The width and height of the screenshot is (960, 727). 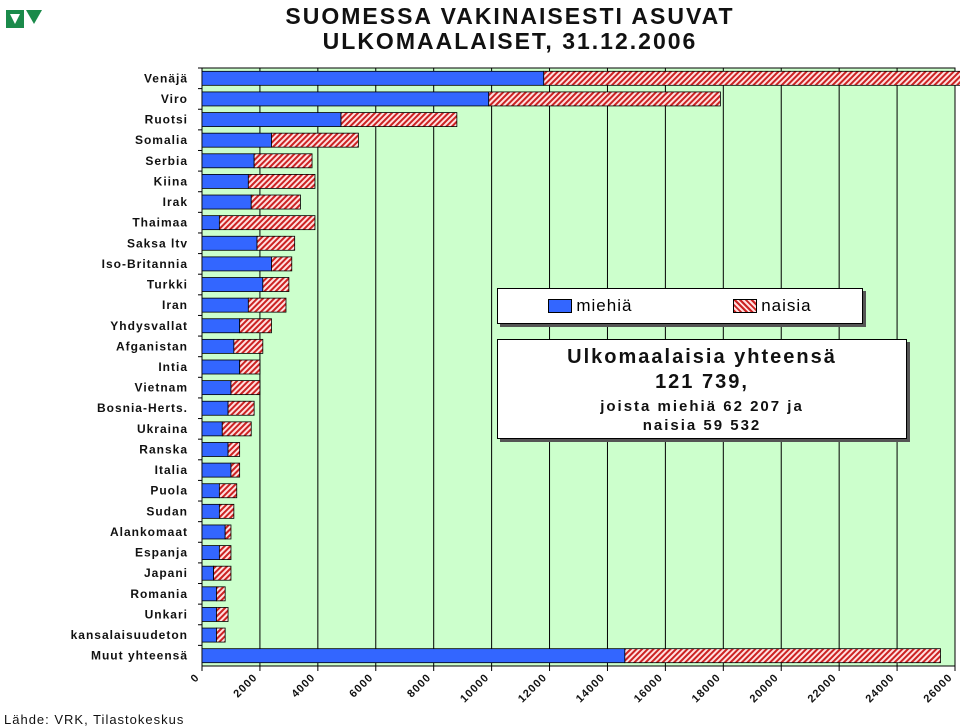 I want to click on source-note: Lähde: VRK, Tilastokeskus, so click(x=94, y=719).